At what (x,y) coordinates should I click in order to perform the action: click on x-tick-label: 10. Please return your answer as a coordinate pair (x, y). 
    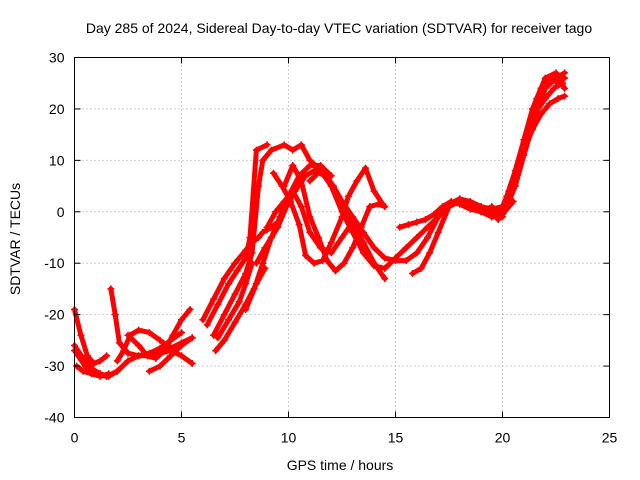
    Looking at the image, I should click on (289, 438).